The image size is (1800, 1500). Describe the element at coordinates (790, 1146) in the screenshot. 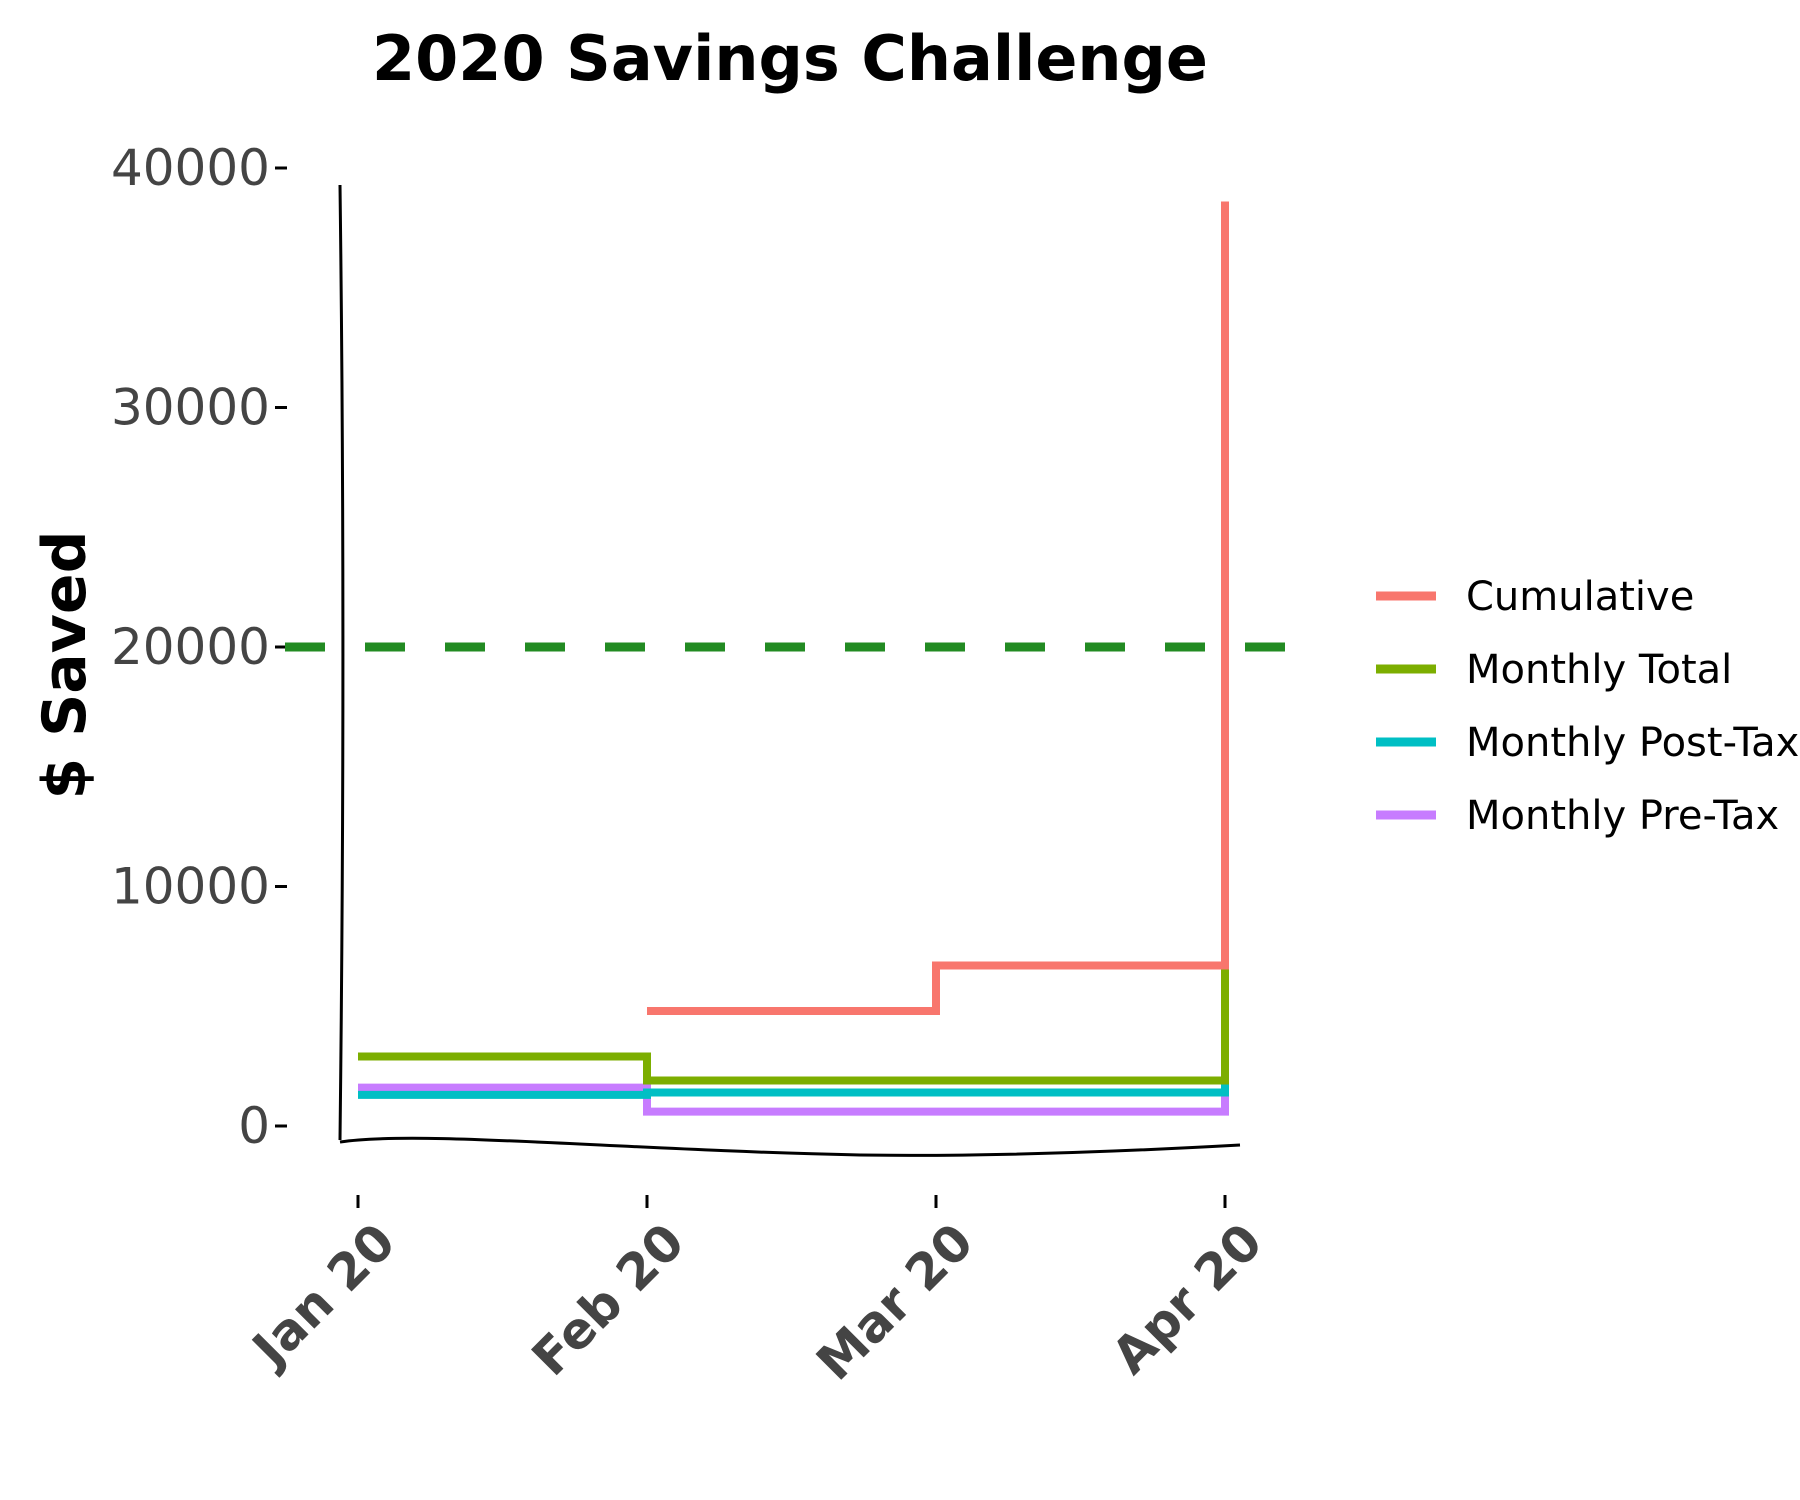

I see `x-axis-line` at that location.